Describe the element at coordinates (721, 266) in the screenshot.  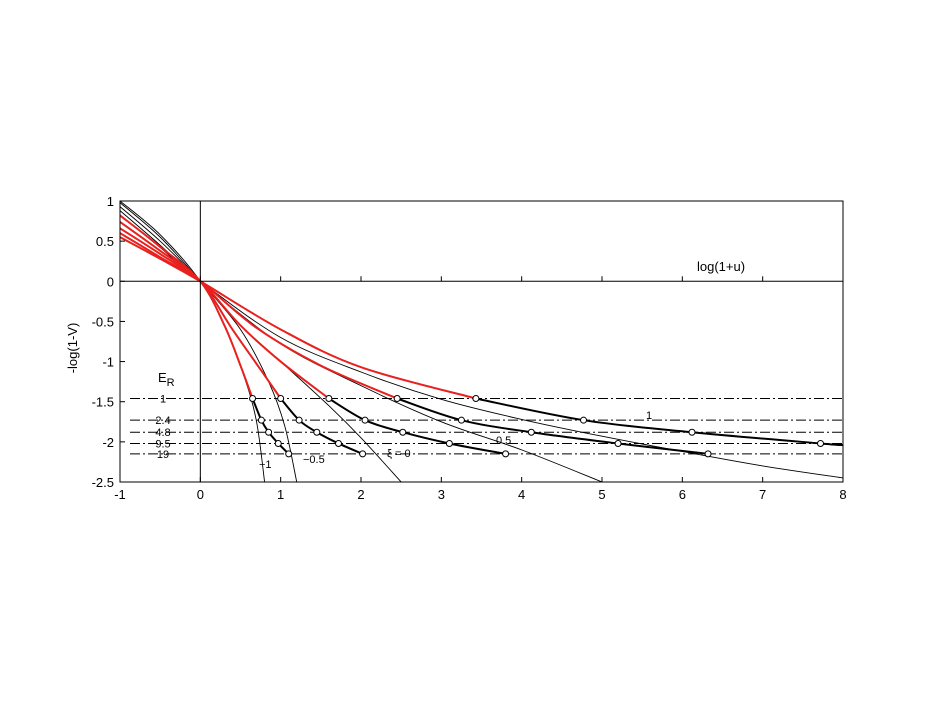
I see `x-axis-label: log(1+u)` at that location.